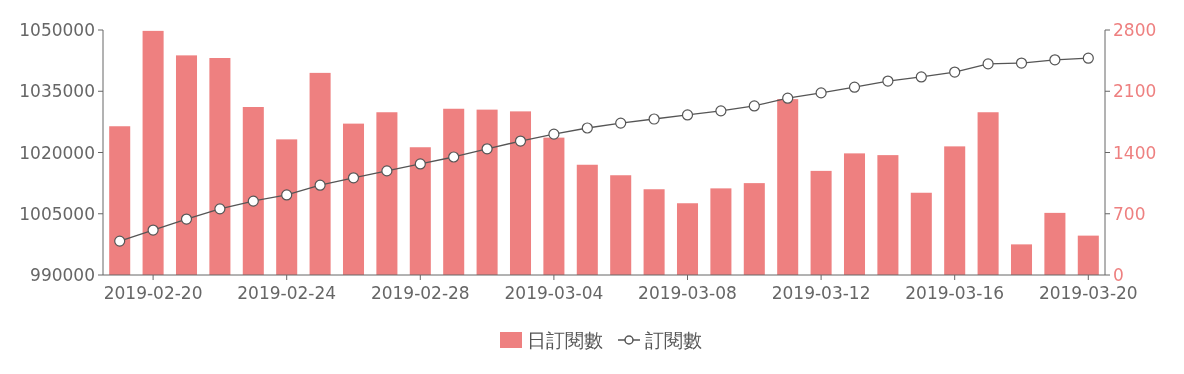 This screenshot has height=374, width=1184. Describe the element at coordinates (821, 293) in the screenshot. I see `x-tick-label: 2019-03-12` at that location.